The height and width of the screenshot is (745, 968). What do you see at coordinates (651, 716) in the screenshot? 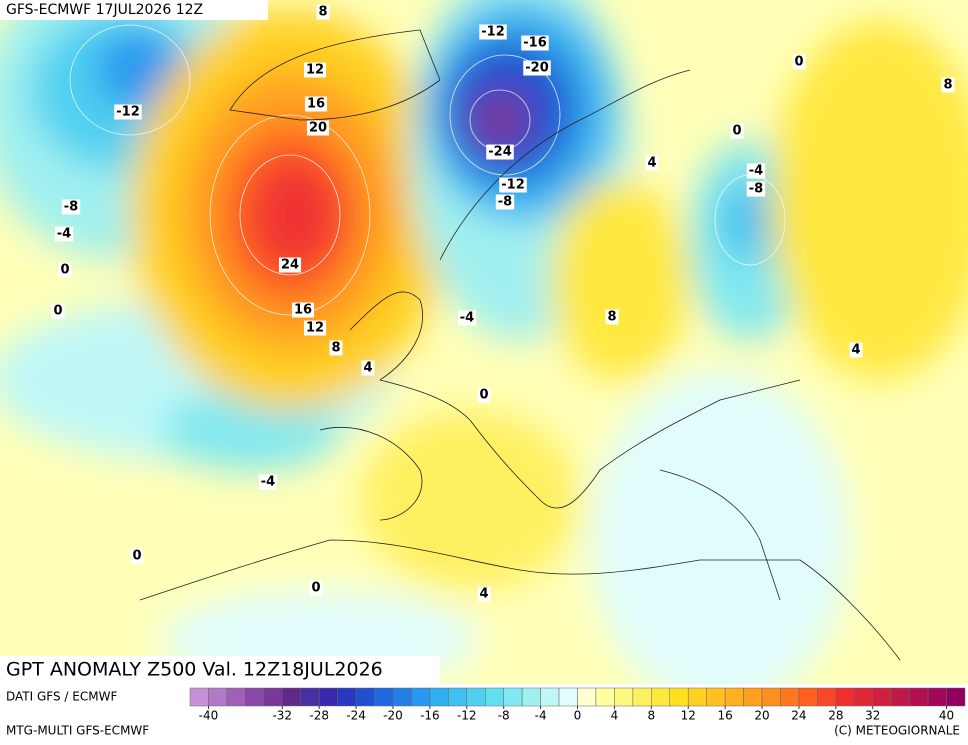
I see `colorbar-tick-label: 8` at bounding box center [651, 716].